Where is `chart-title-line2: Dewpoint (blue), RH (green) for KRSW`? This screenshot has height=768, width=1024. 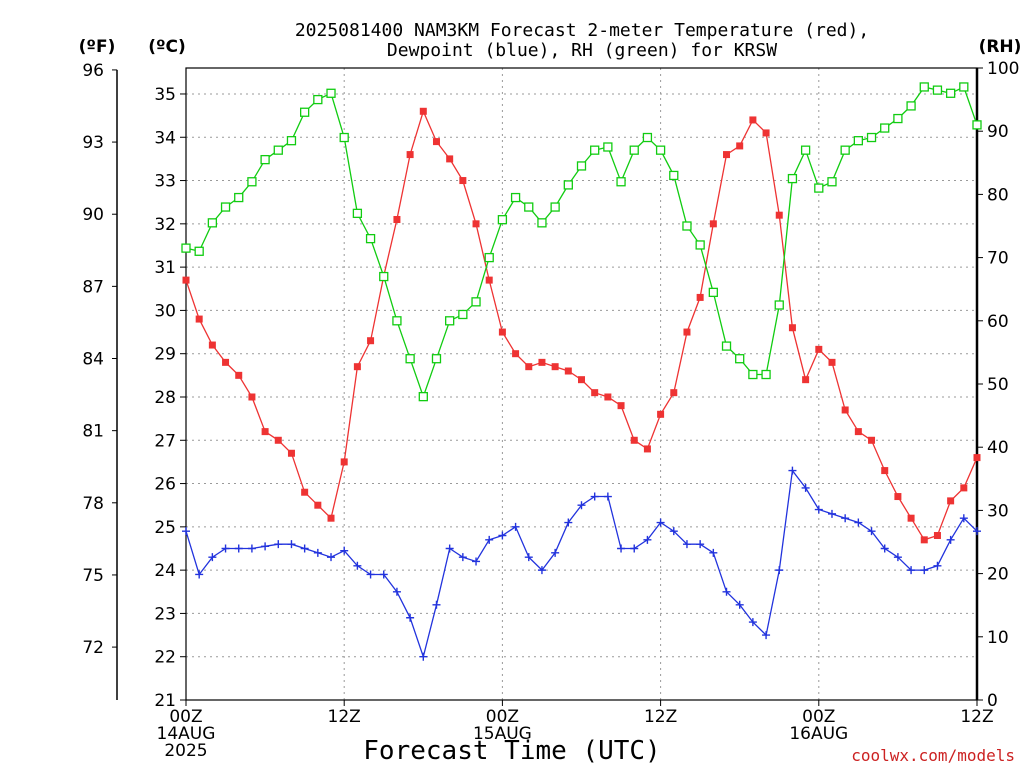
chart-title-line2: Dewpoint (blue), RH (green) for KRSW is located at coordinates (582, 50).